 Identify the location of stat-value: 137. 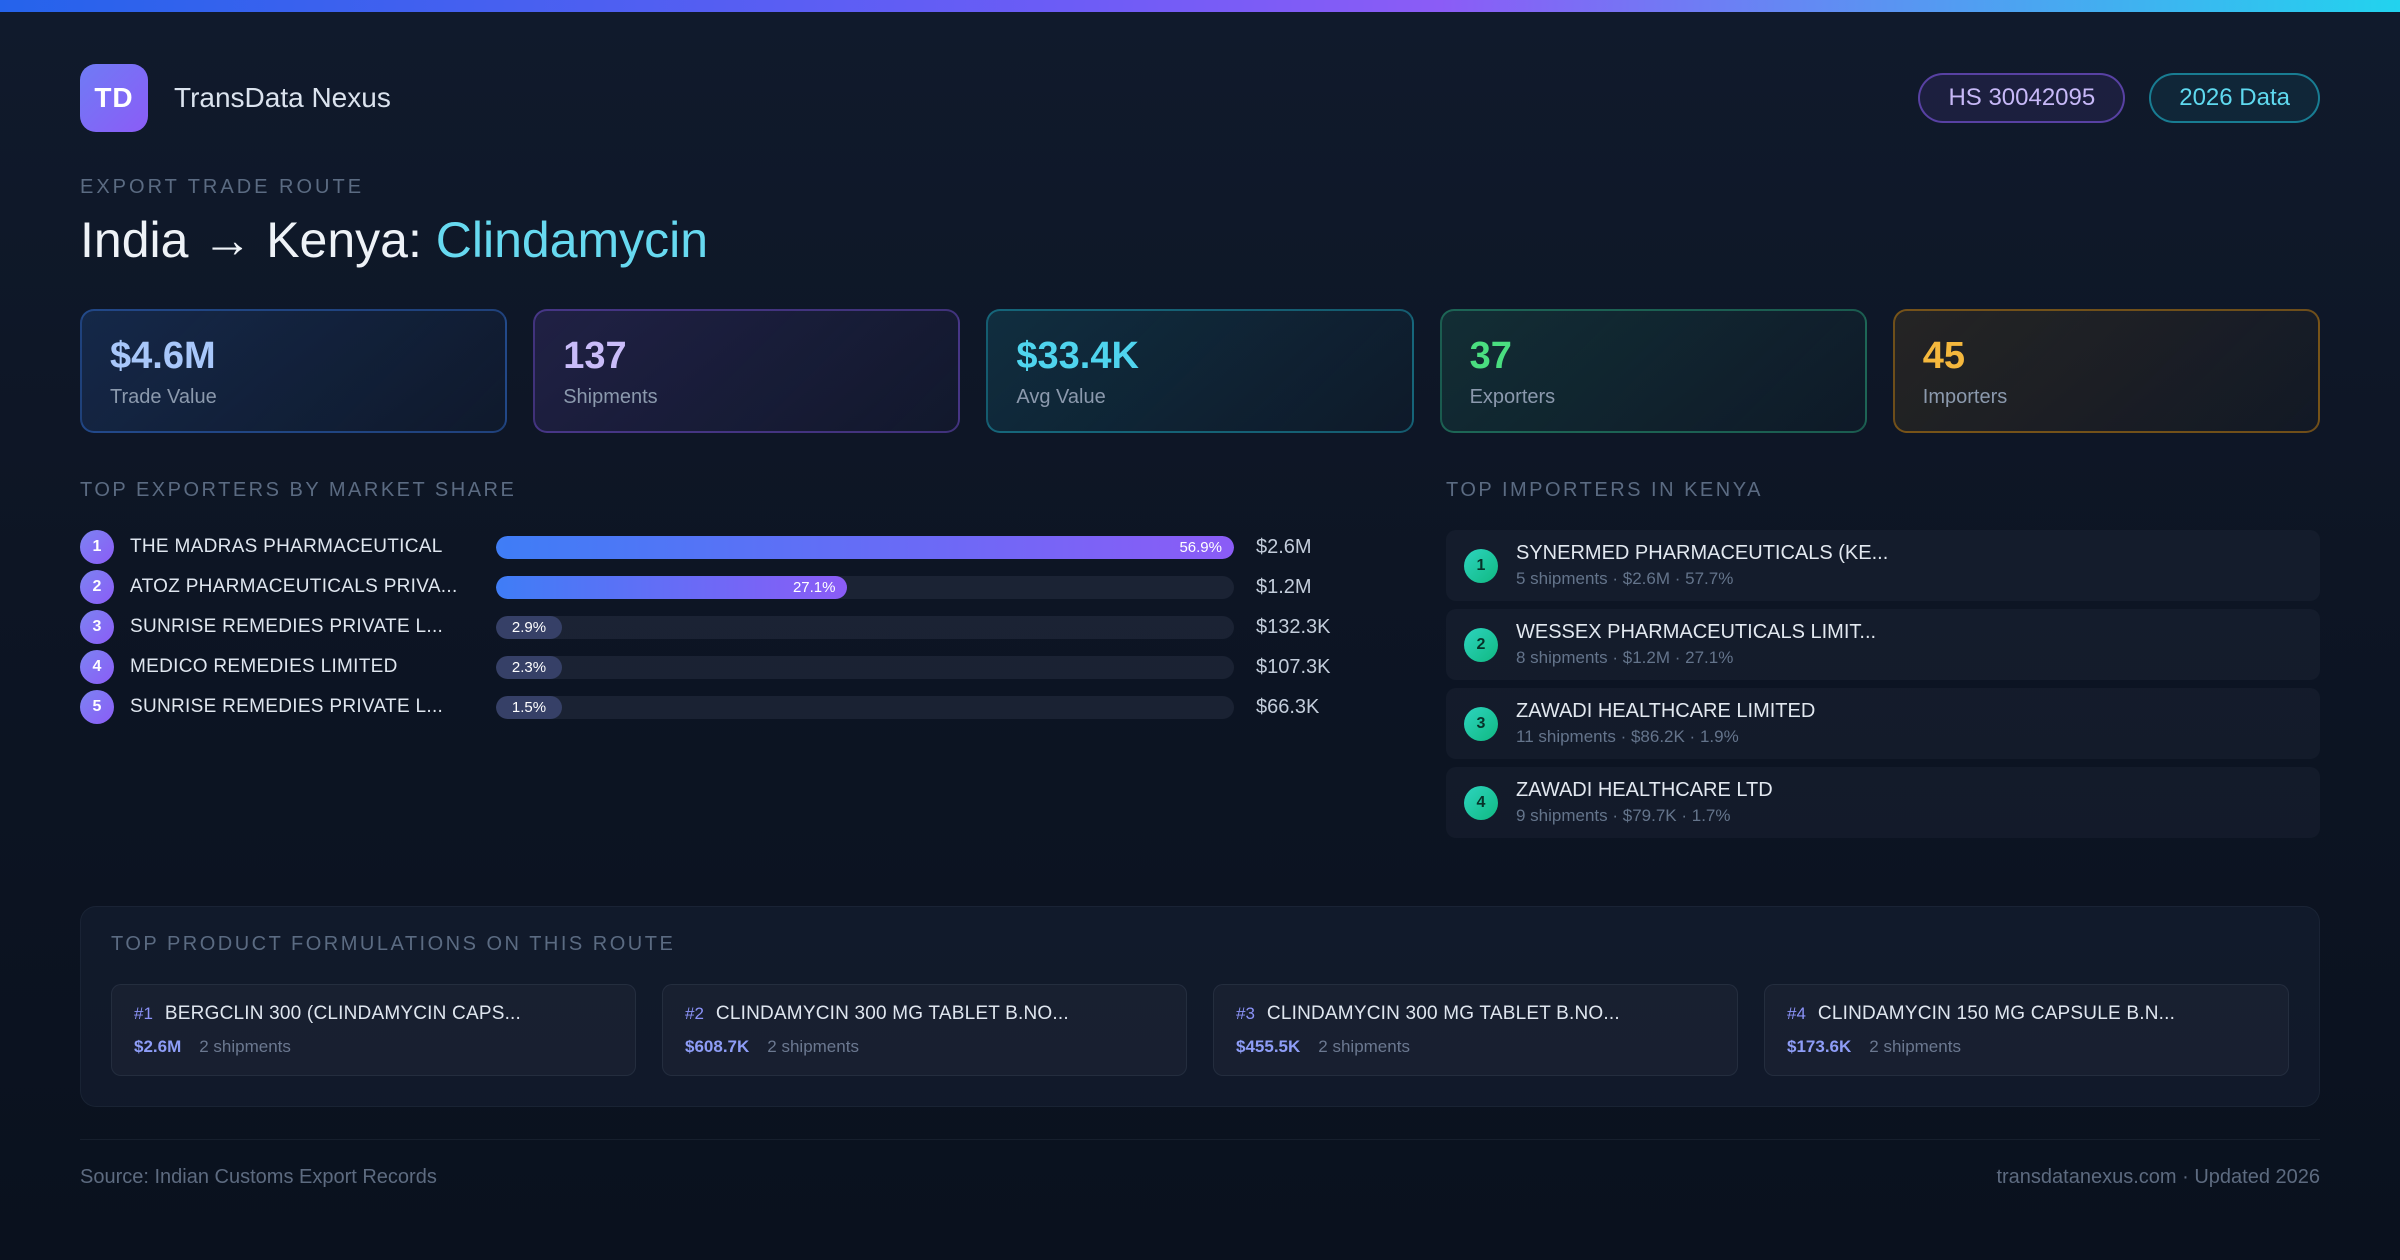
(595, 356).